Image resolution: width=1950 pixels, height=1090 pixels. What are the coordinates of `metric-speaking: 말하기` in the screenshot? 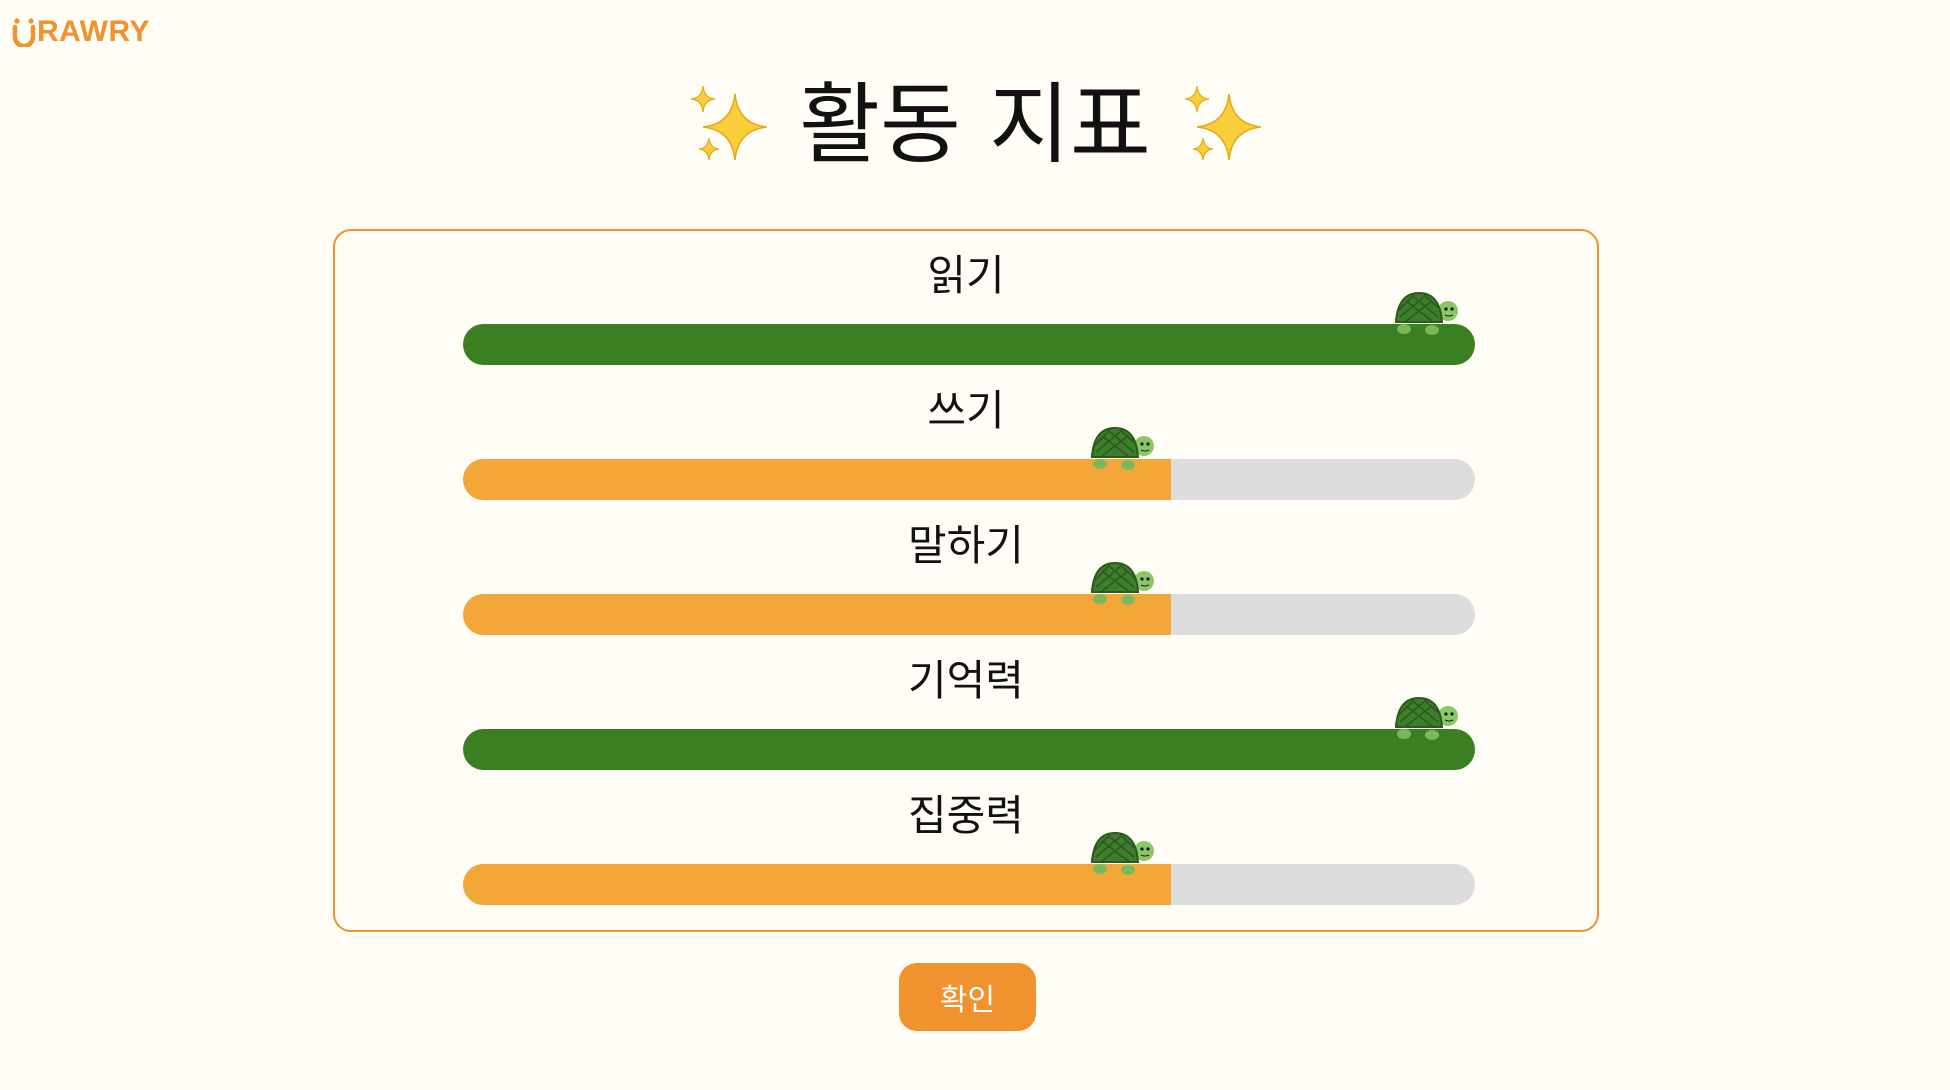 It's located at (966, 568).